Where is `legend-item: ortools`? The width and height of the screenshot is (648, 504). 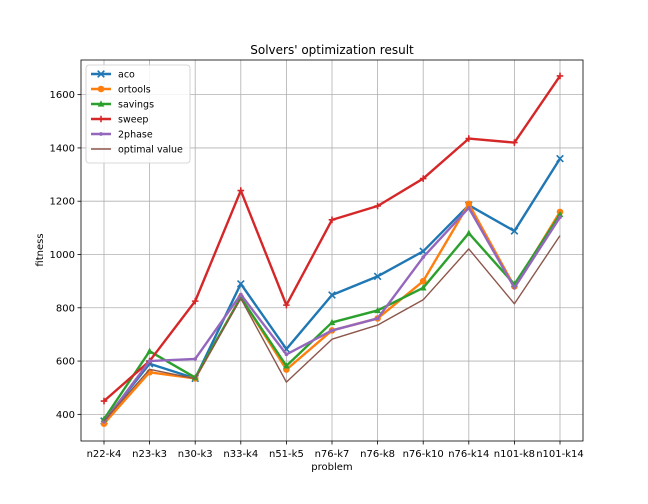 legend-item: ortools is located at coordinates (121, 90).